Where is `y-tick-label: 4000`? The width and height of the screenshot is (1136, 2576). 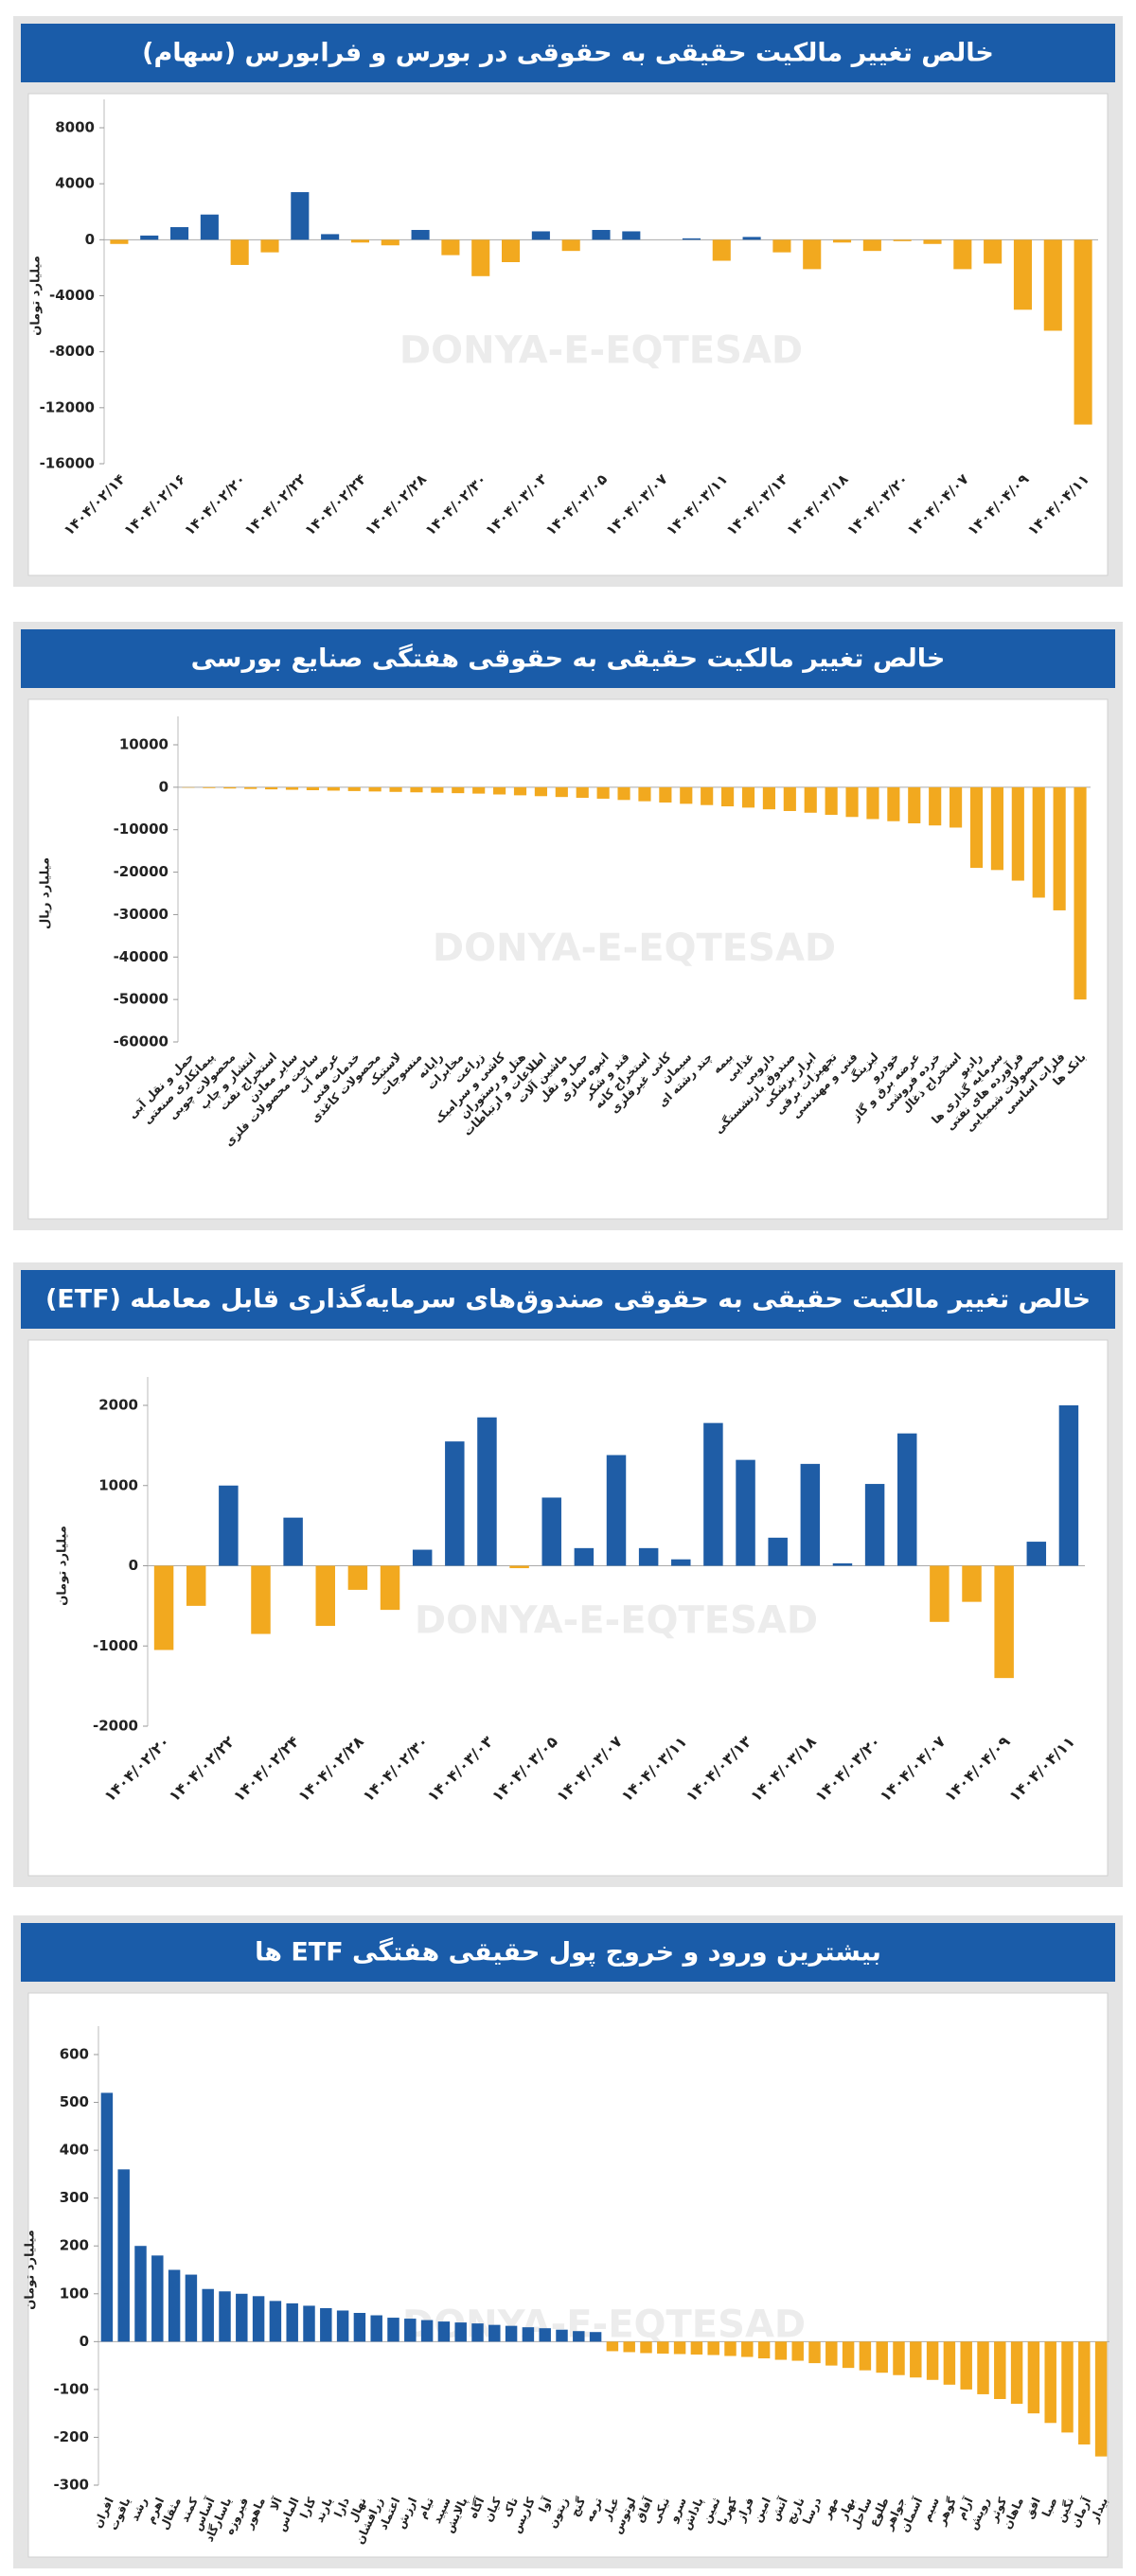
y-tick-label: 4000 is located at coordinates (75, 183).